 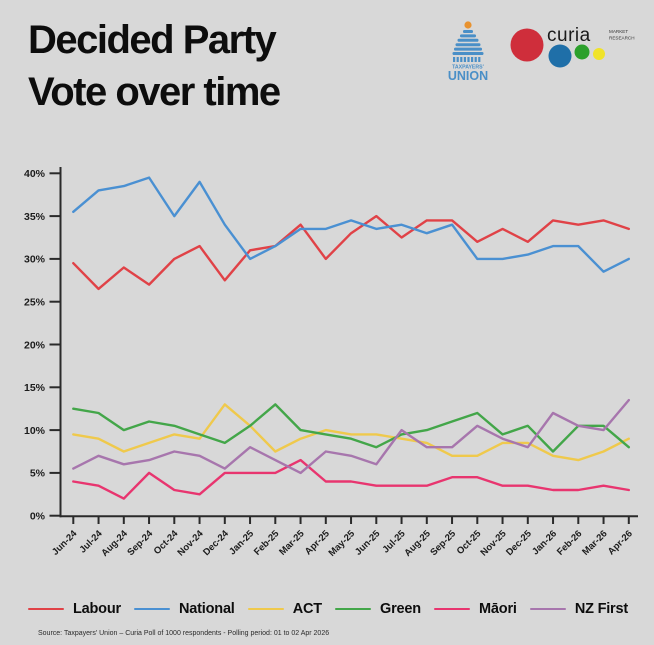 I want to click on curia-green-circle, so click(x=582, y=52).